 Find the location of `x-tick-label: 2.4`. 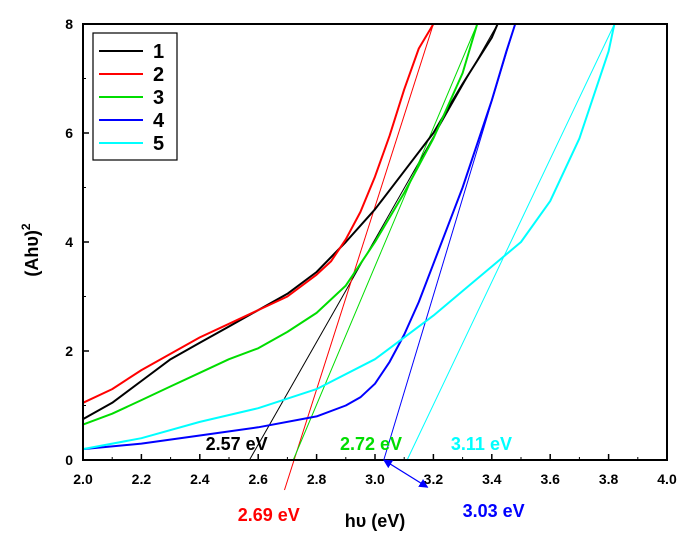

x-tick-label: 2.4 is located at coordinates (200, 479).